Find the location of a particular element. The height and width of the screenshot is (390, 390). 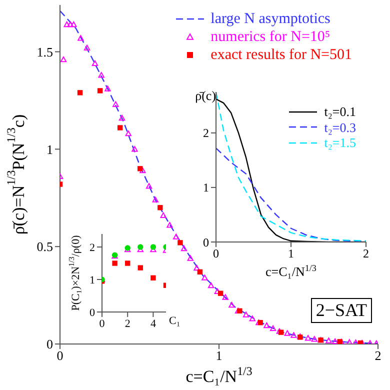

legend-label: t₂=0.1 is located at coordinates (340, 111).